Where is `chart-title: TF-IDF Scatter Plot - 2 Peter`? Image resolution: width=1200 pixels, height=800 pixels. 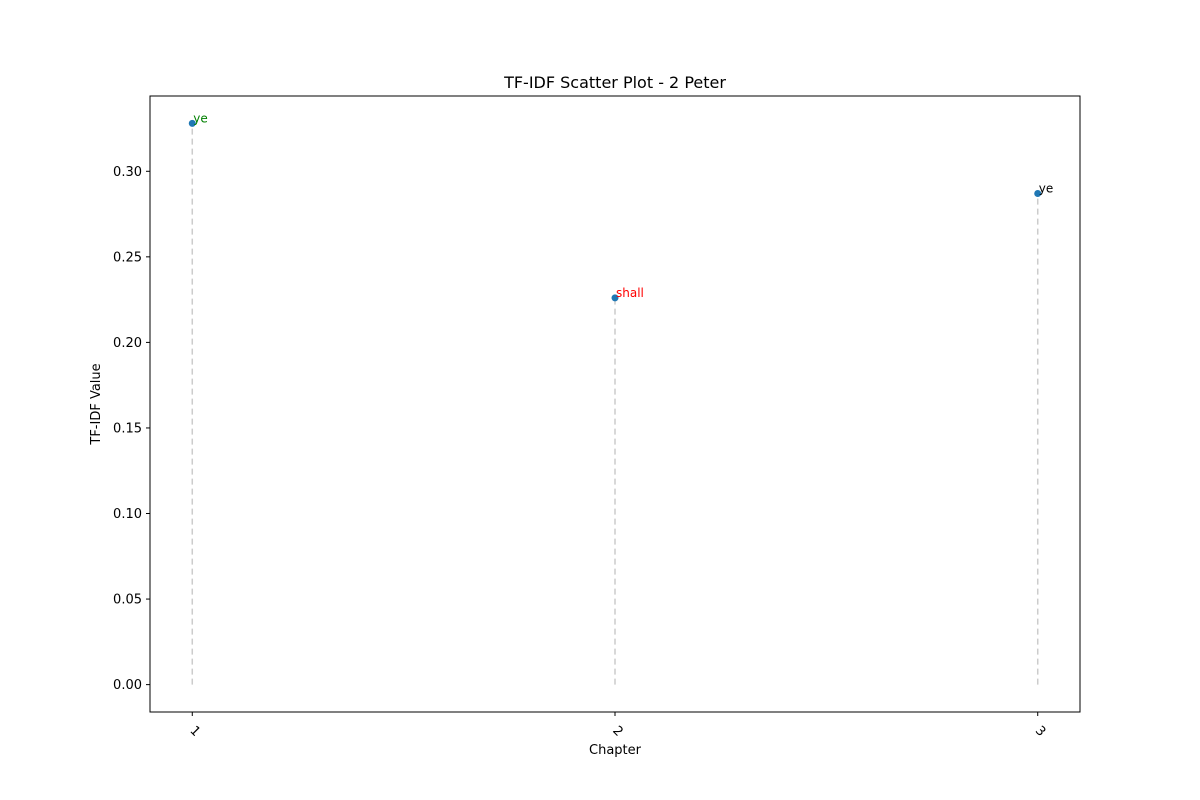
chart-title: TF-IDF Scatter Plot - 2 Peter is located at coordinates (614, 82).